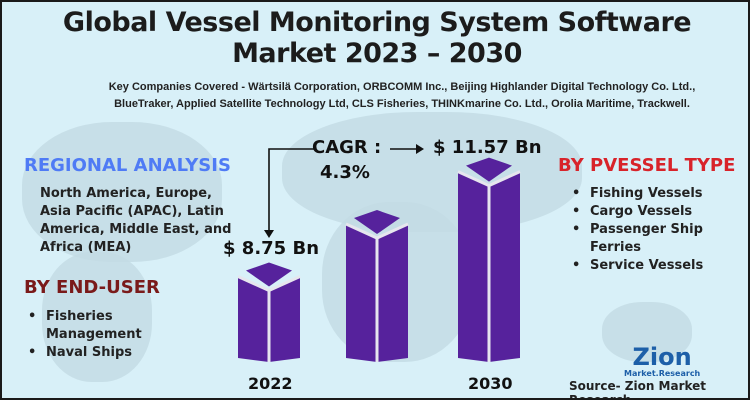 The image size is (750, 400). What do you see at coordinates (345, 172) in the screenshot?
I see `cagr-value: 4.3%` at bounding box center [345, 172].